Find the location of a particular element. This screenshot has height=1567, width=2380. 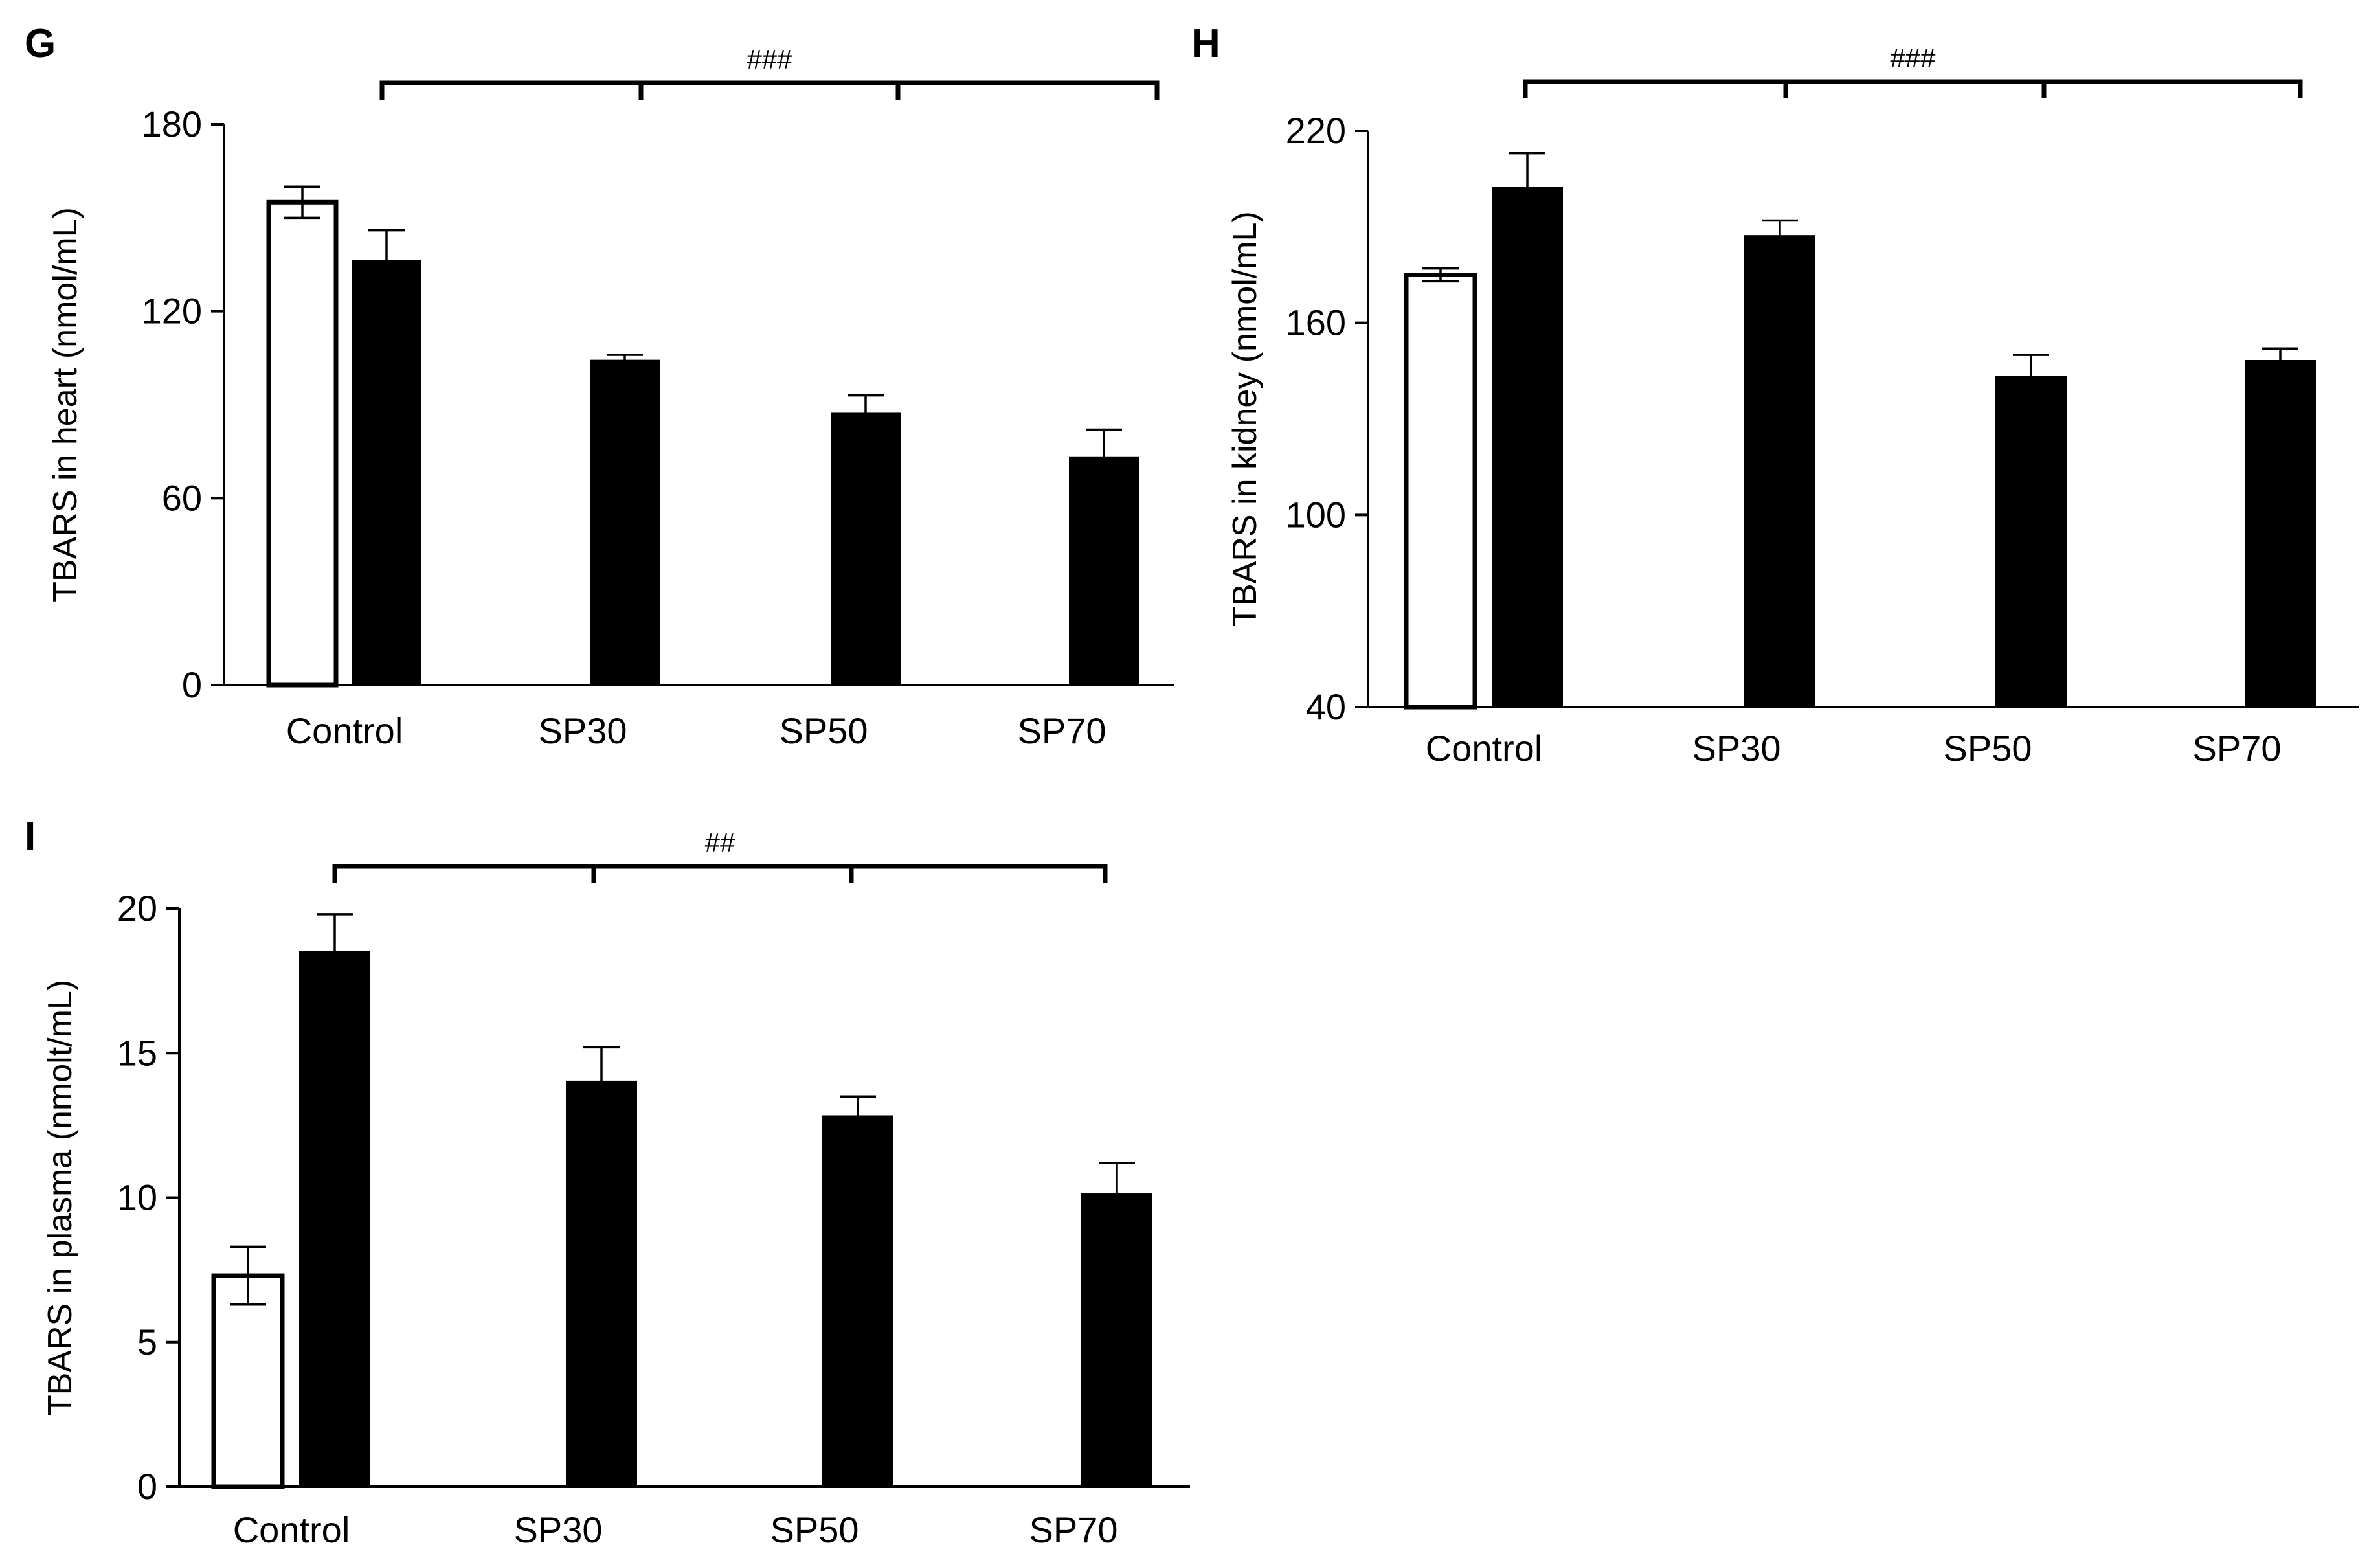

y-axis-title: TBARS in kidney (nmol/mL) is located at coordinates (1245, 419).